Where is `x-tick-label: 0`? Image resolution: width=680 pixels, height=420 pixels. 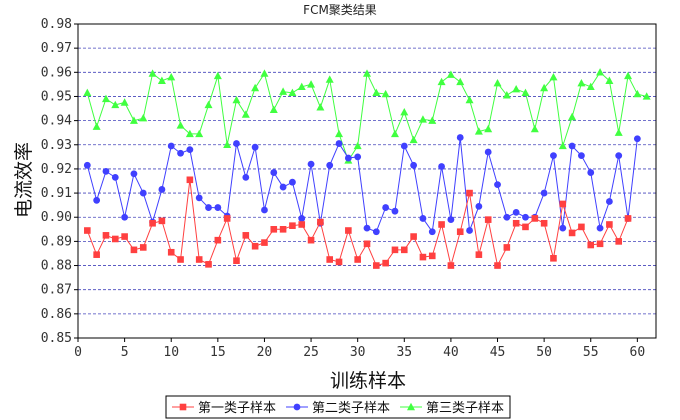 x-tick-label: 0 is located at coordinates (78, 352).